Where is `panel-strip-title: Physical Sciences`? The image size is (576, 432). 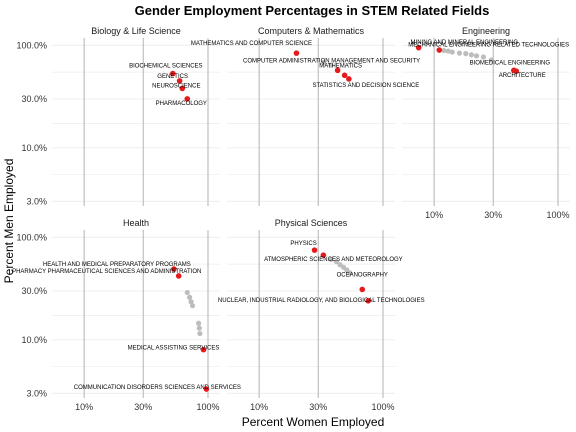 panel-strip-title: Physical Sciences is located at coordinates (311, 223).